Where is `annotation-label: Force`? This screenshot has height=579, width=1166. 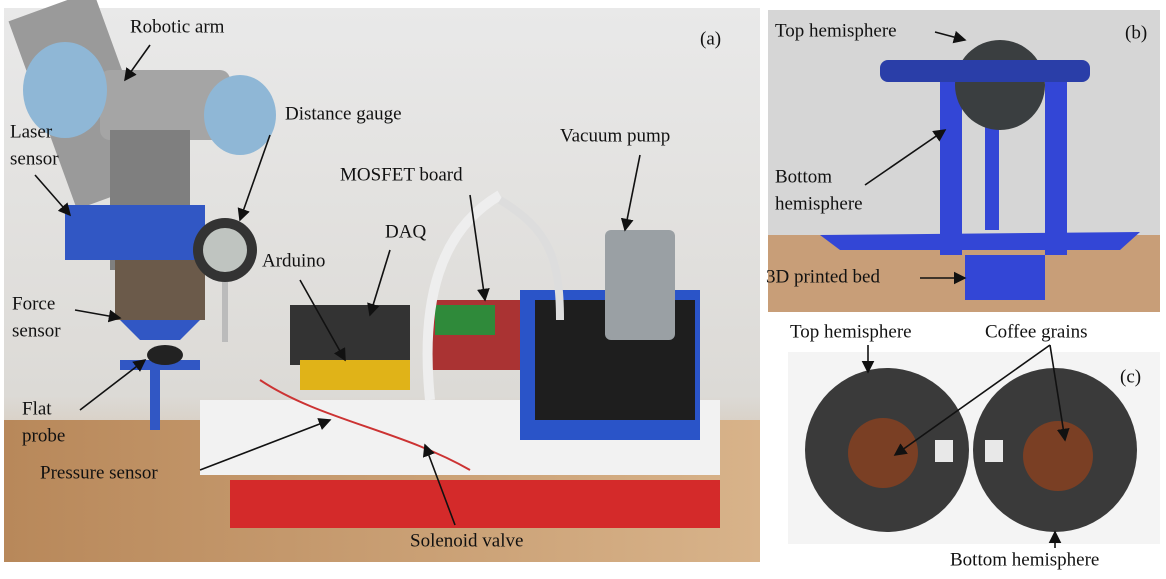 annotation-label: Force is located at coordinates (33, 303).